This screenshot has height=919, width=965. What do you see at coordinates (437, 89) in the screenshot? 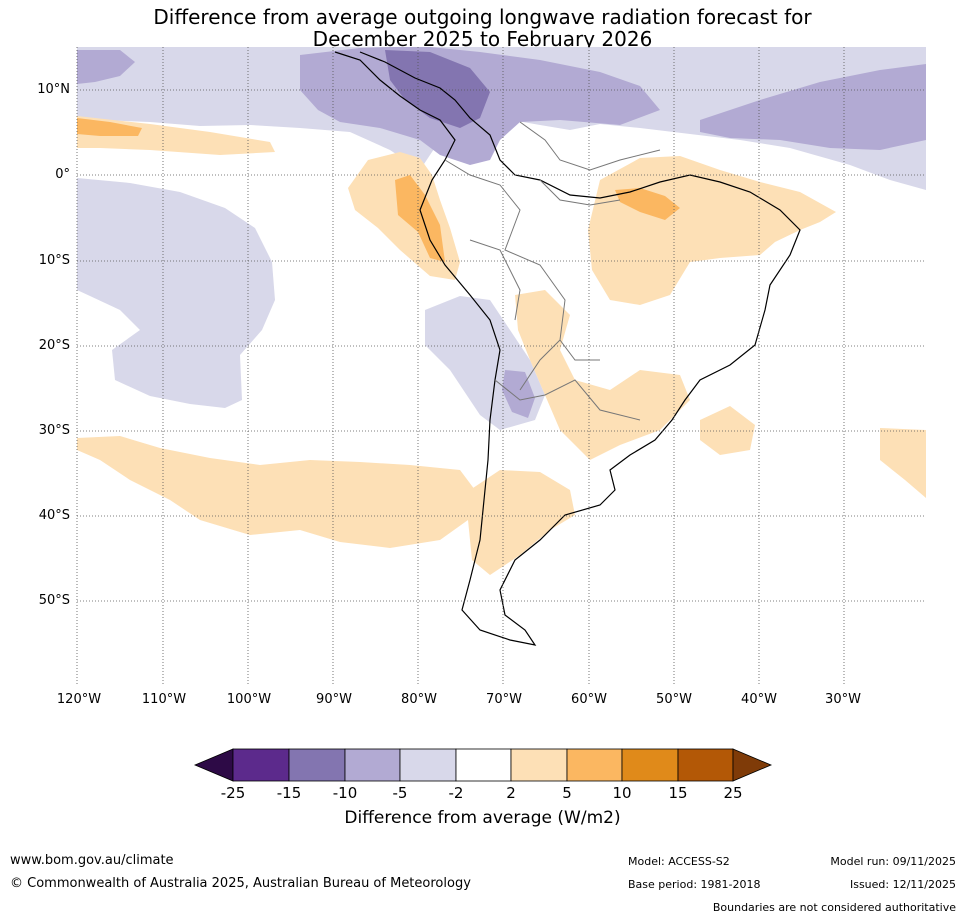
I see `anomaly-region-caribbean-core` at bounding box center [437, 89].